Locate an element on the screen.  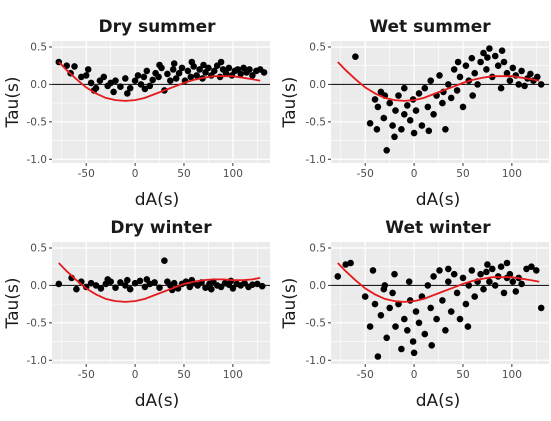
fit-curve is located at coordinates (438, 81).